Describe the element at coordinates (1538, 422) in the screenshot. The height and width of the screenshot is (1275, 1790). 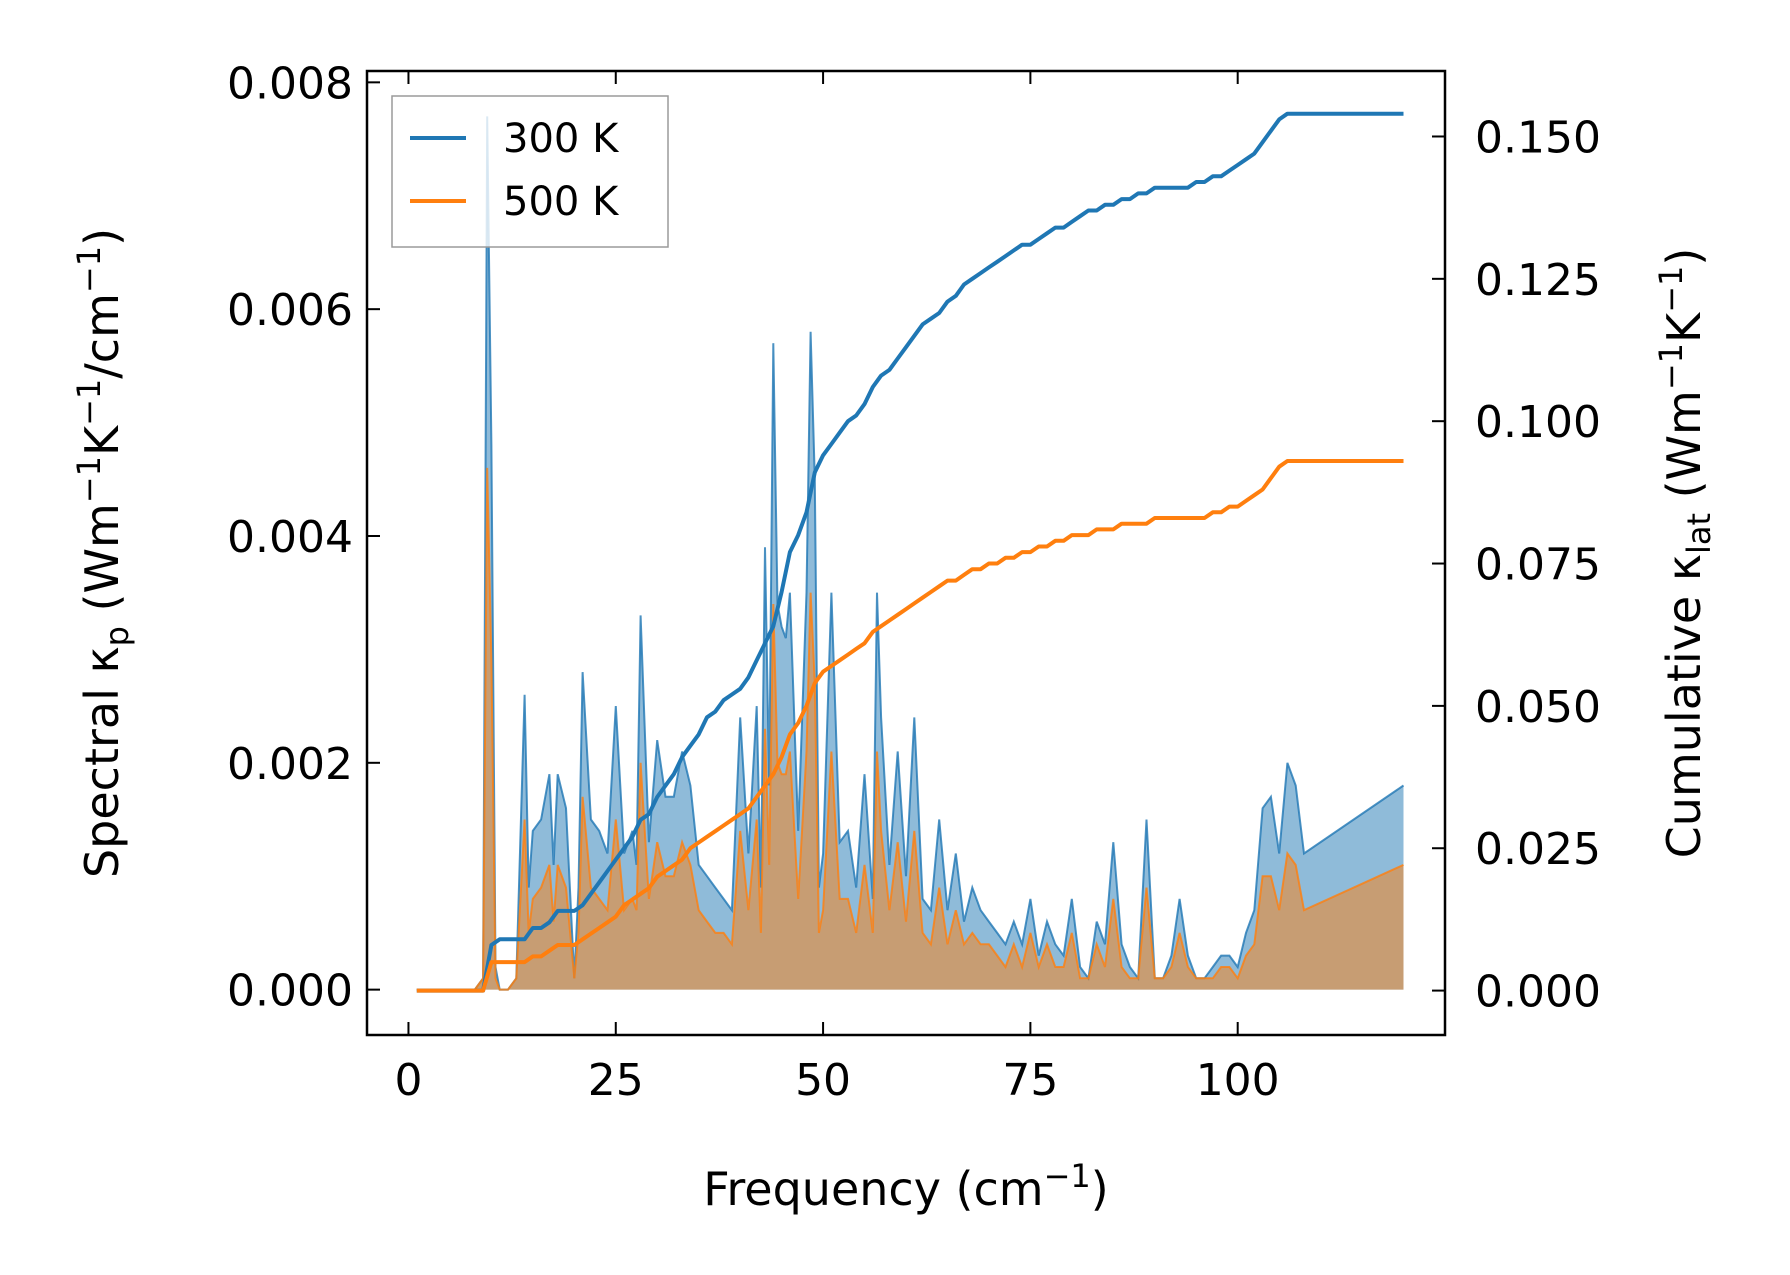
I see `y-right-tick-label: 0.100` at that location.